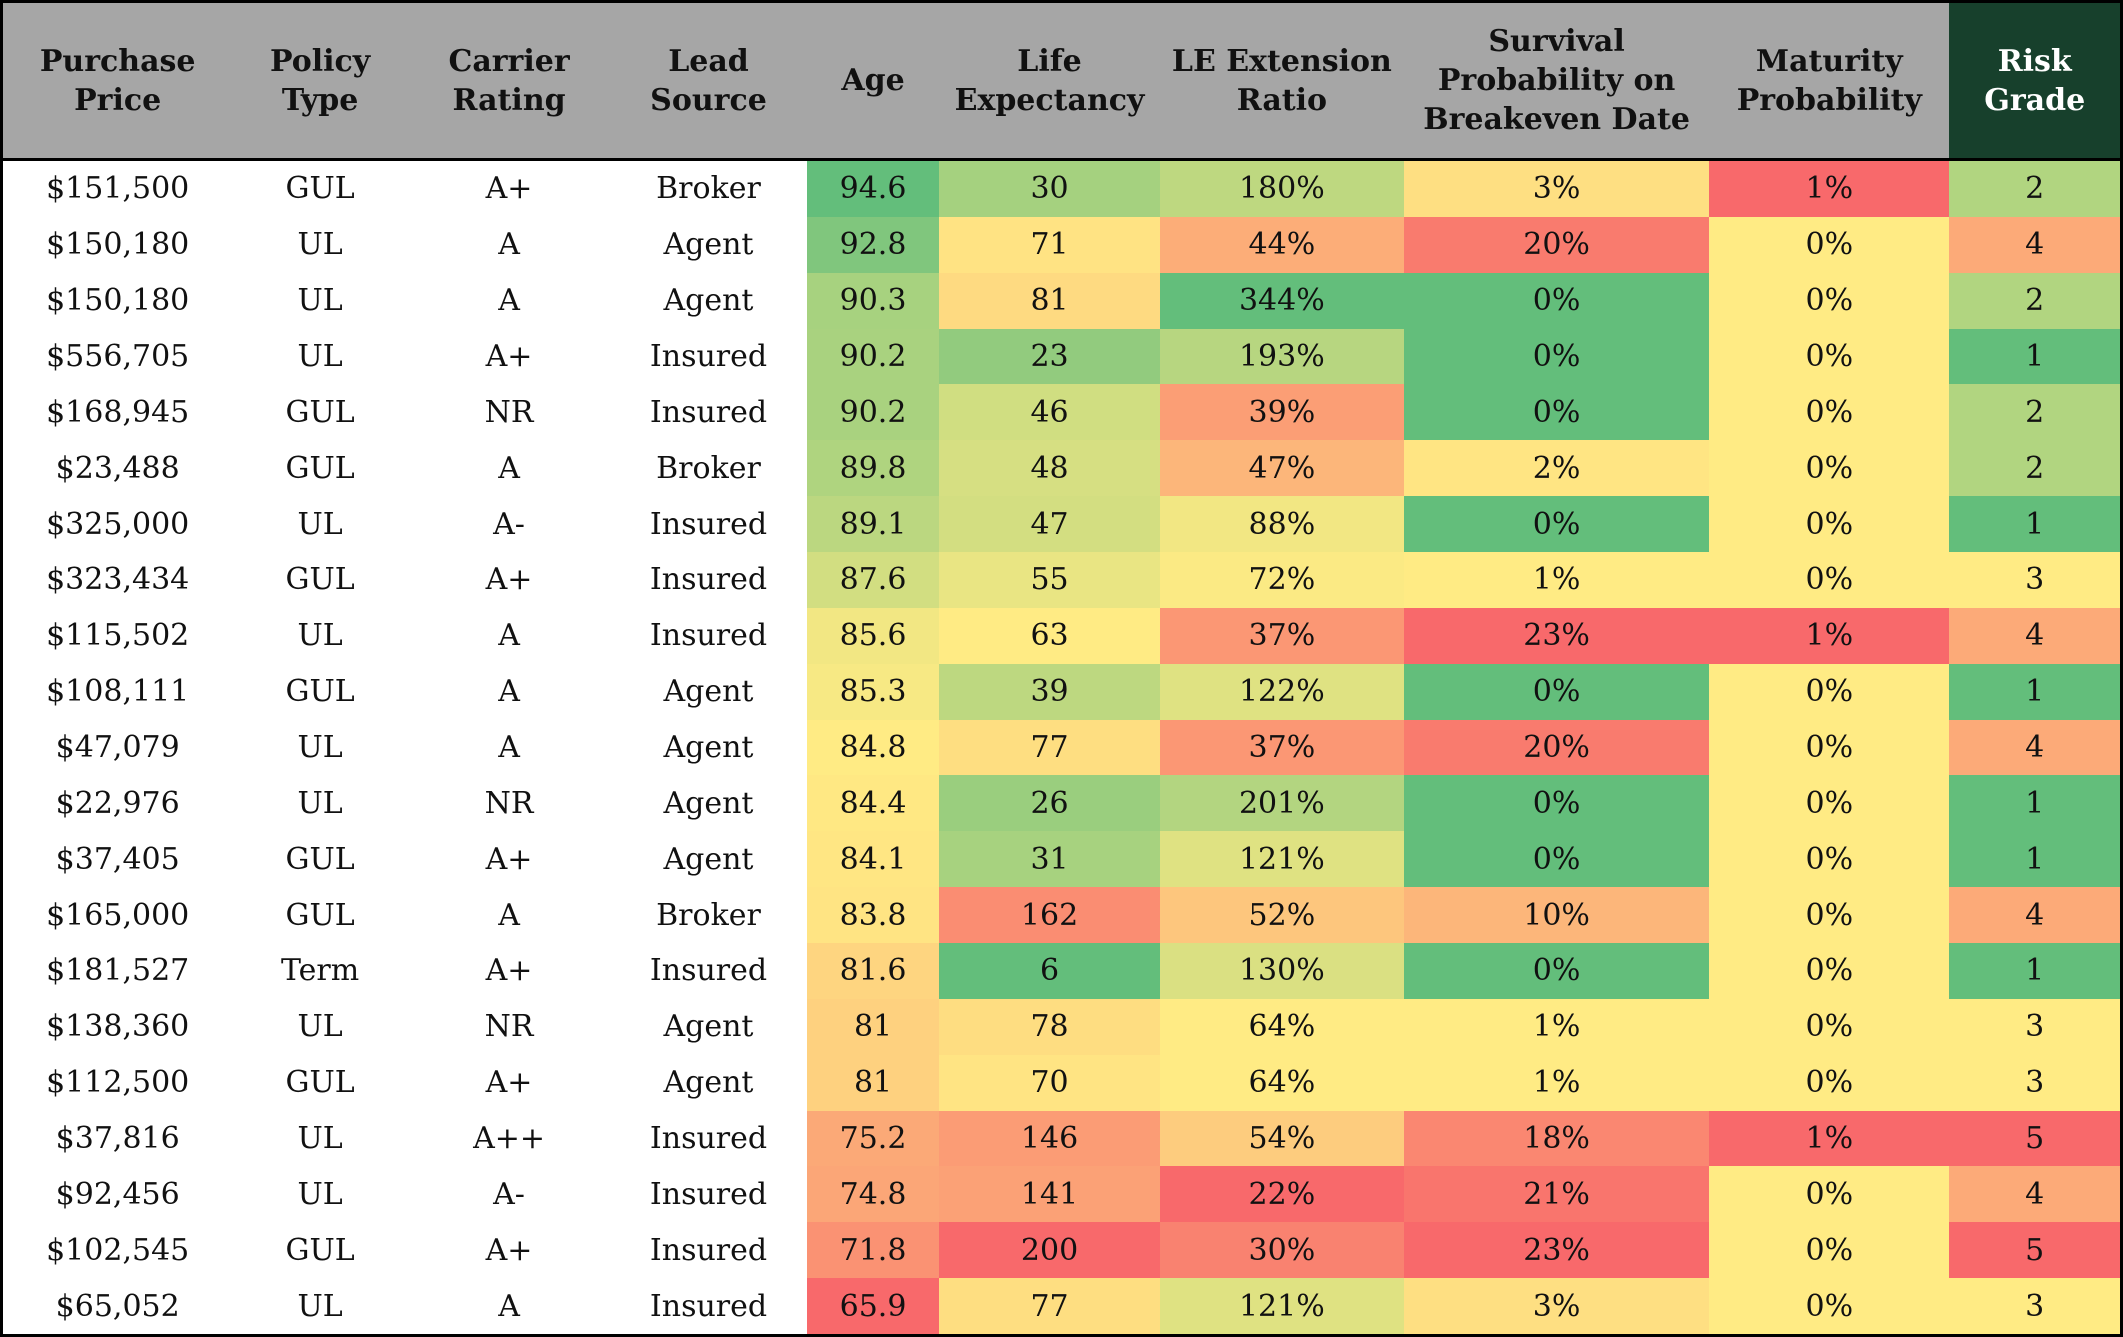  Describe the element at coordinates (1049, 1138) in the screenshot. I see `table-cell: 146` at that location.